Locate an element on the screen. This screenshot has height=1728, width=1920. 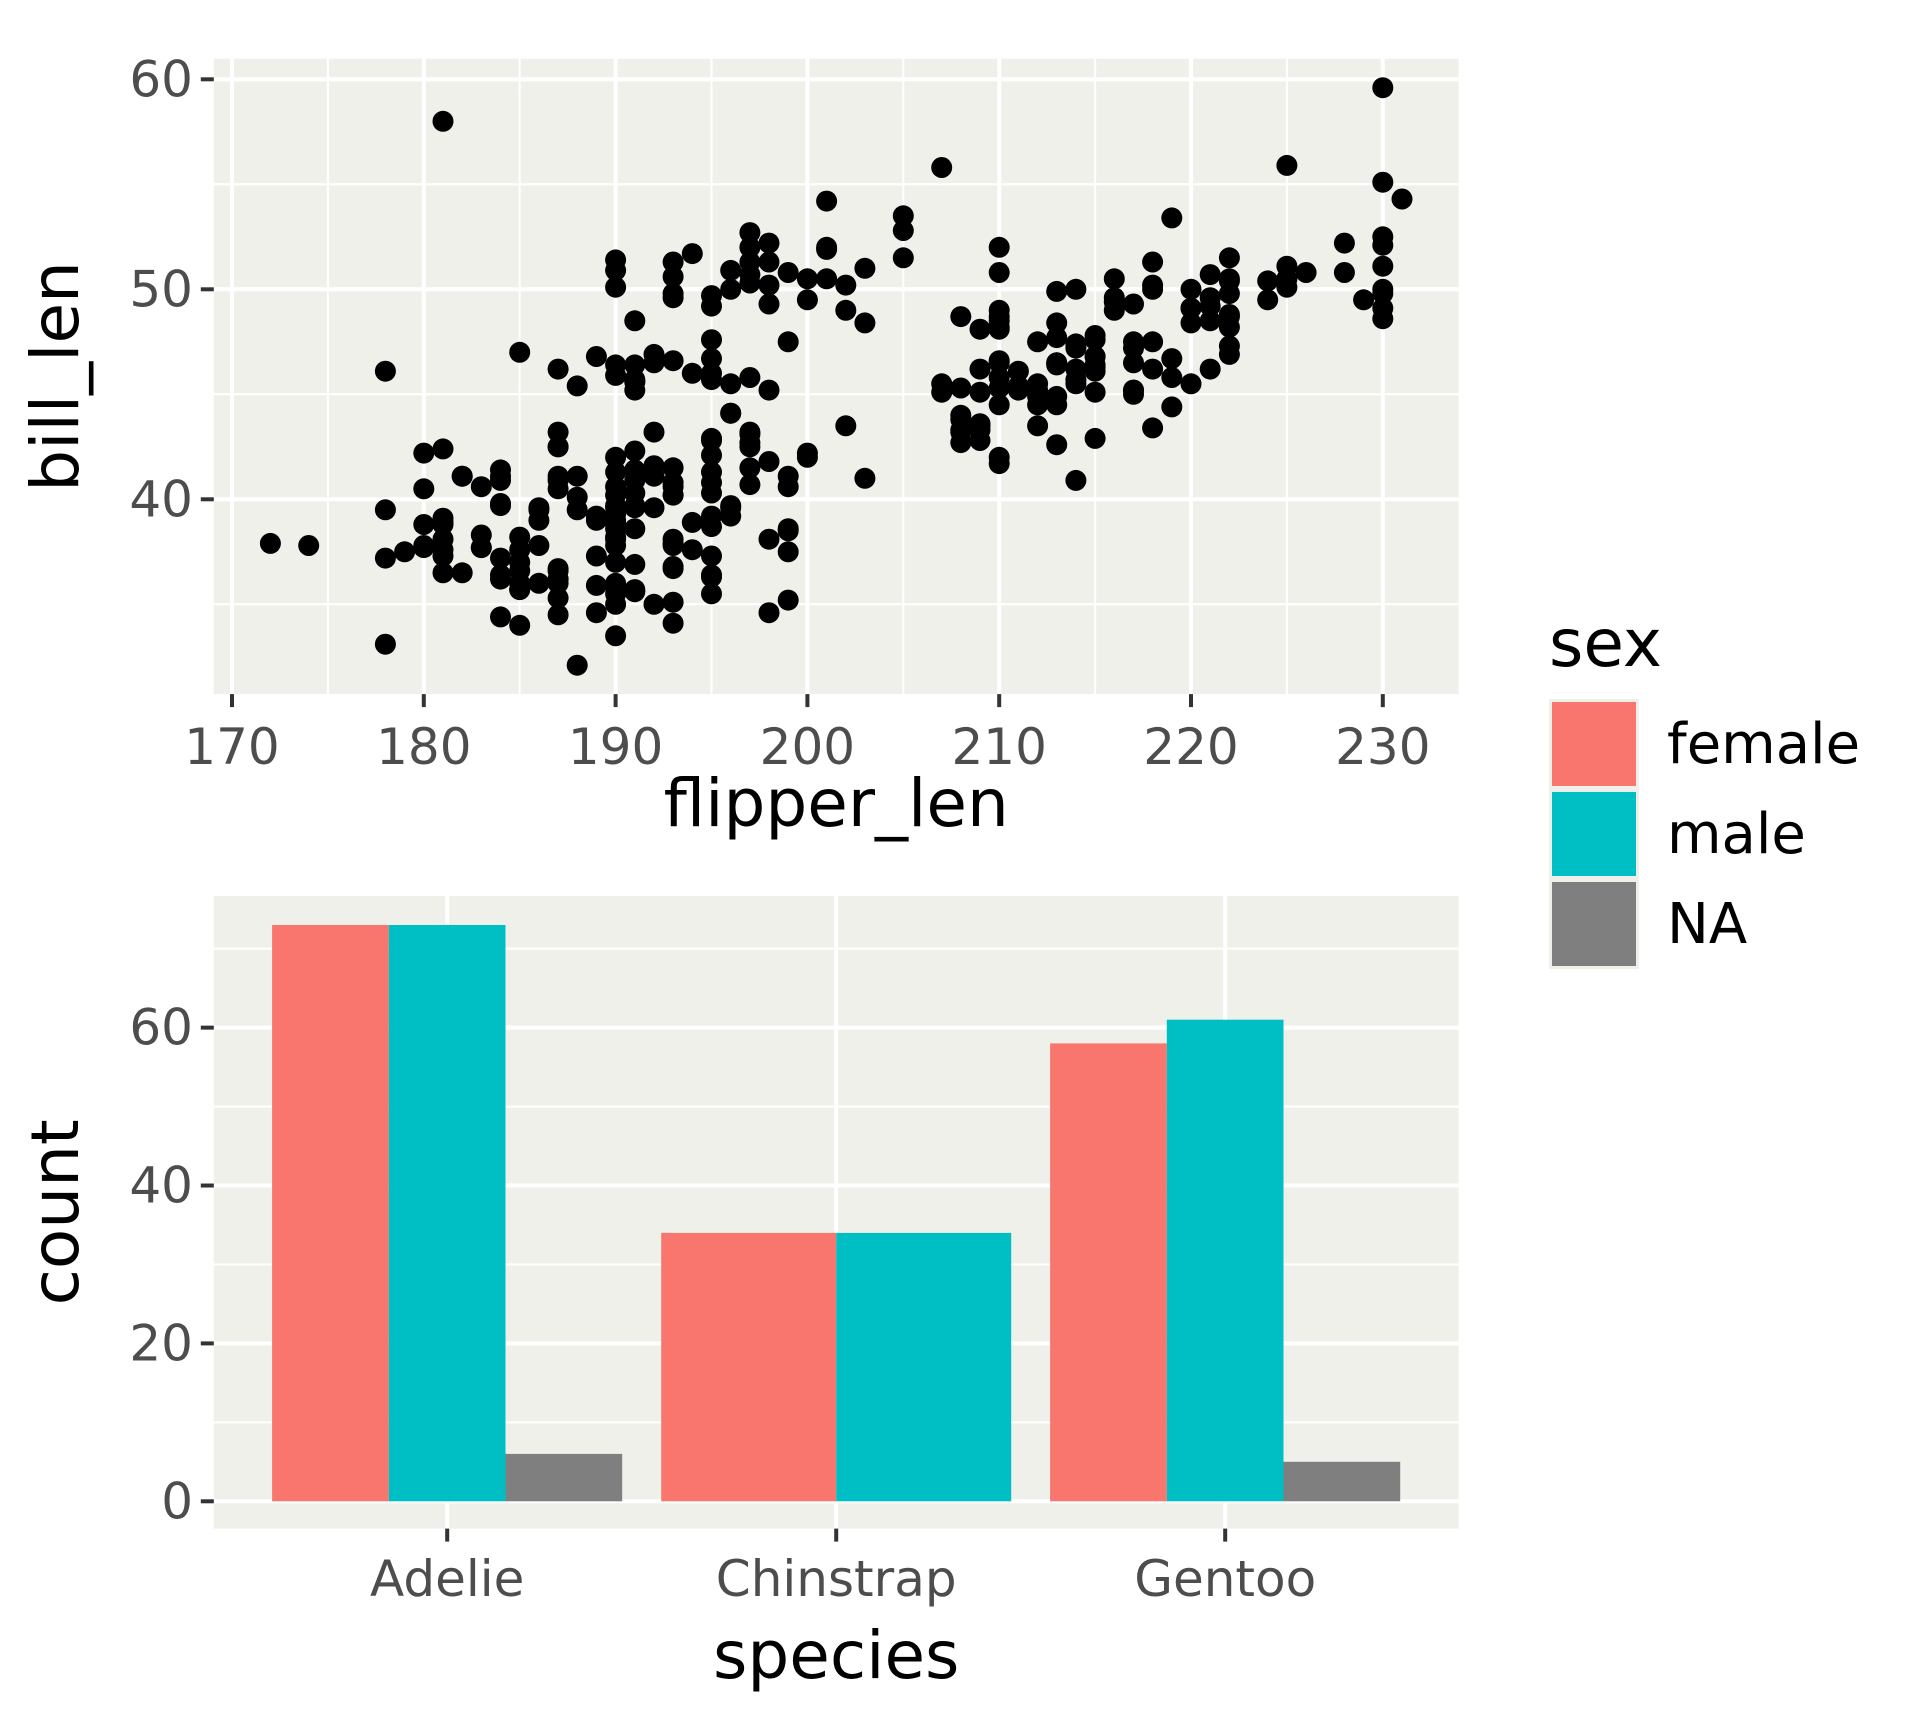
x-tick-label: 210 is located at coordinates (998, 747).